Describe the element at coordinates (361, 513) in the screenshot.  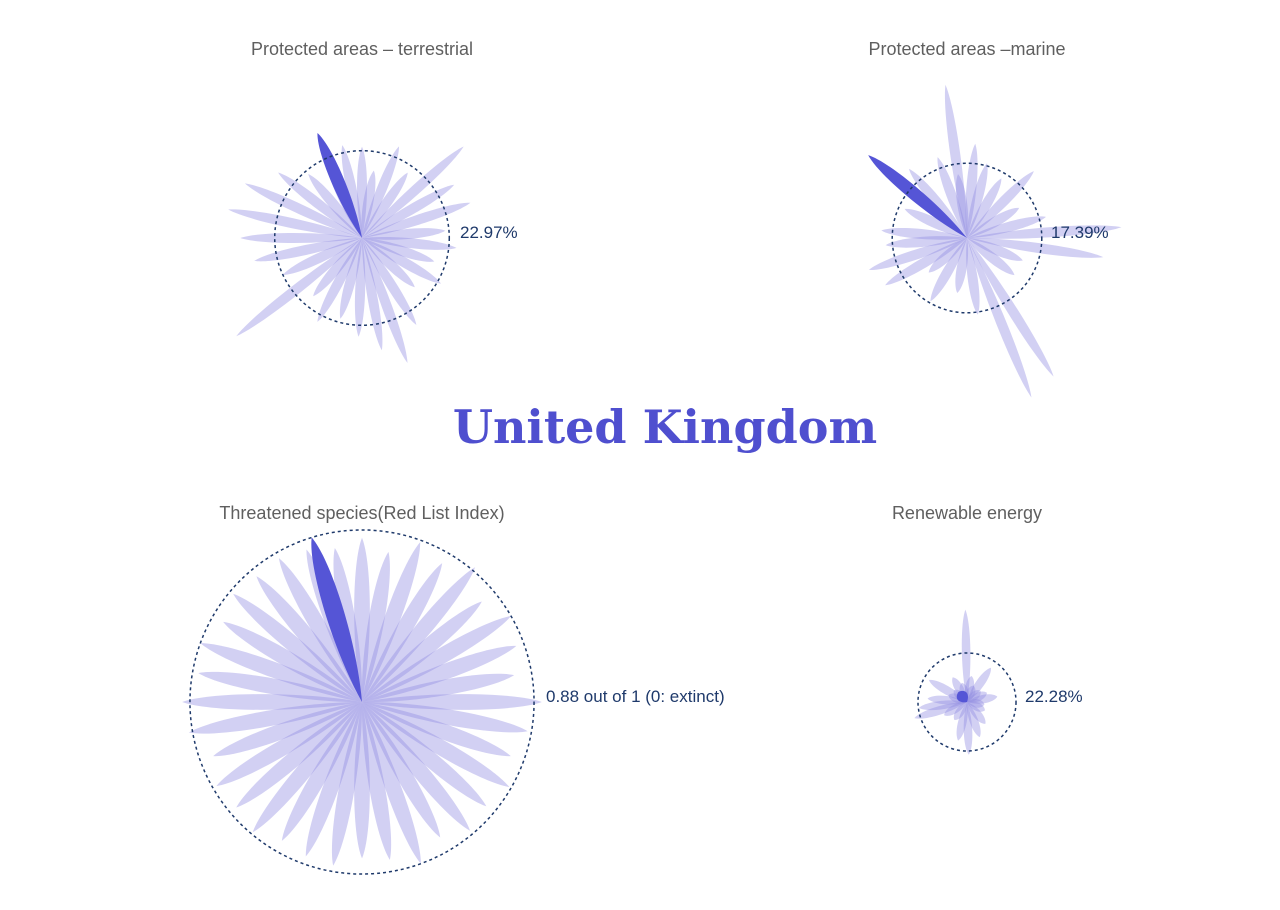
I see `chart-title: Threatened species(Red List Index)` at that location.